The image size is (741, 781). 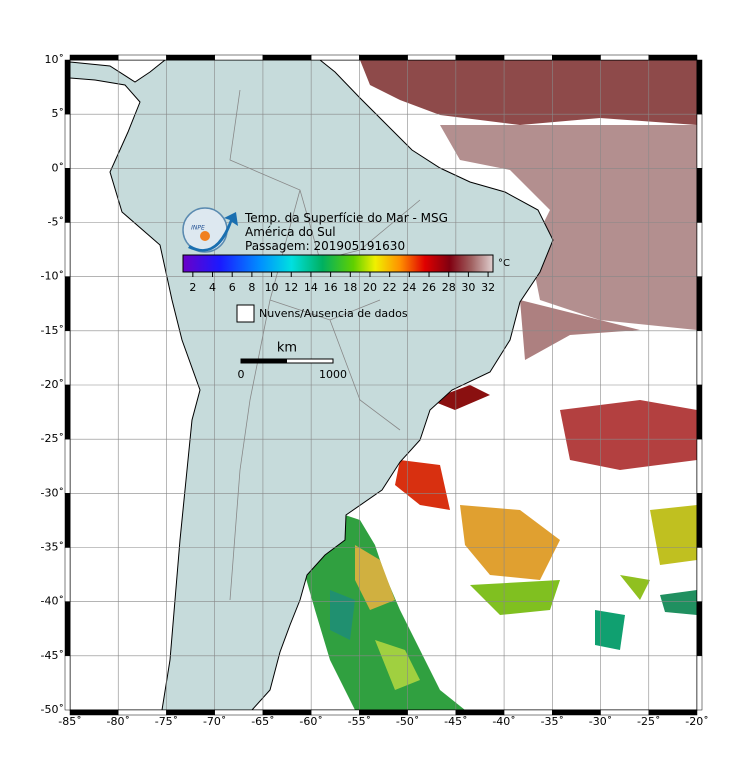 What do you see at coordinates (52, 547) in the screenshot?
I see `y-tick-label: -35˚` at bounding box center [52, 547].